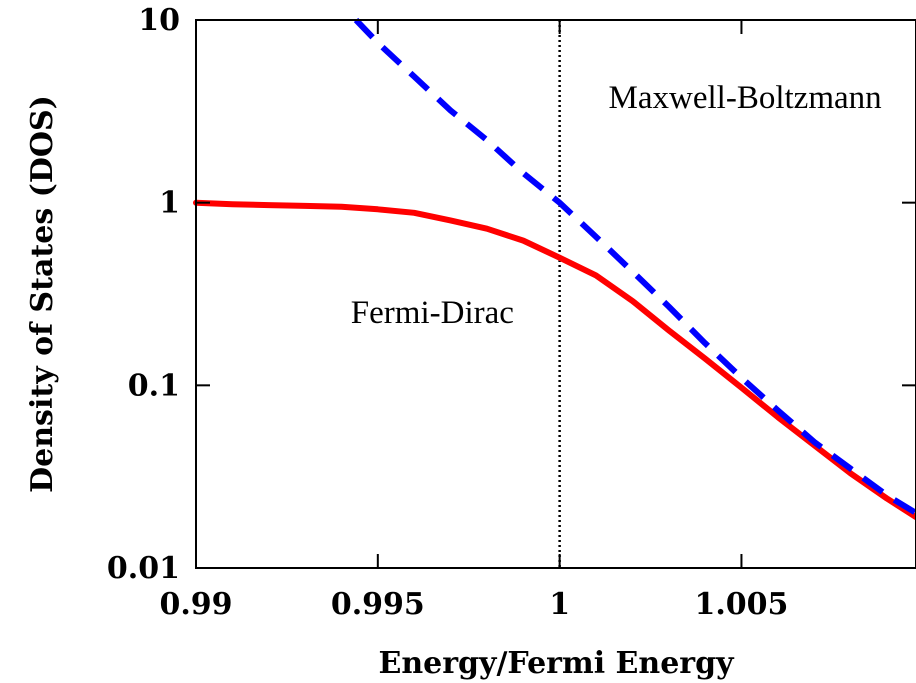 The width and height of the screenshot is (916, 683). Describe the element at coordinates (195, 604) in the screenshot. I see `x-tick-label: 0.99` at that location.